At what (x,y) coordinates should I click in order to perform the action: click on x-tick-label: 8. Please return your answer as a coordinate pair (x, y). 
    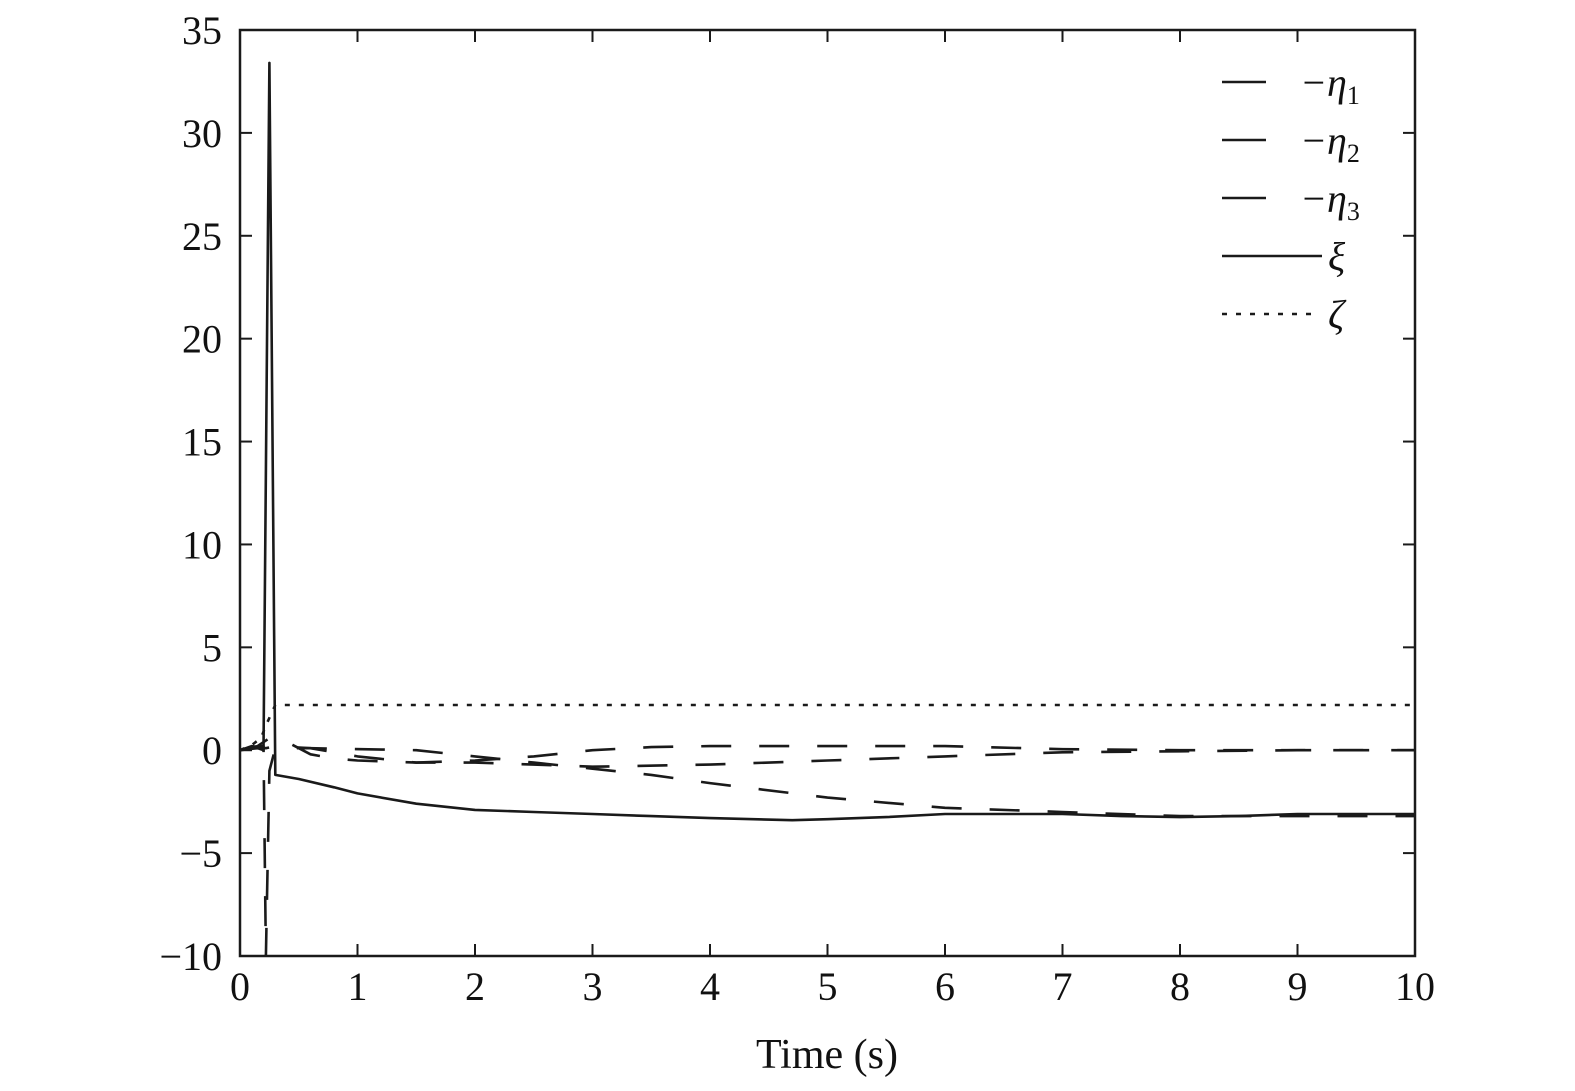
    Looking at the image, I should click on (1180, 986).